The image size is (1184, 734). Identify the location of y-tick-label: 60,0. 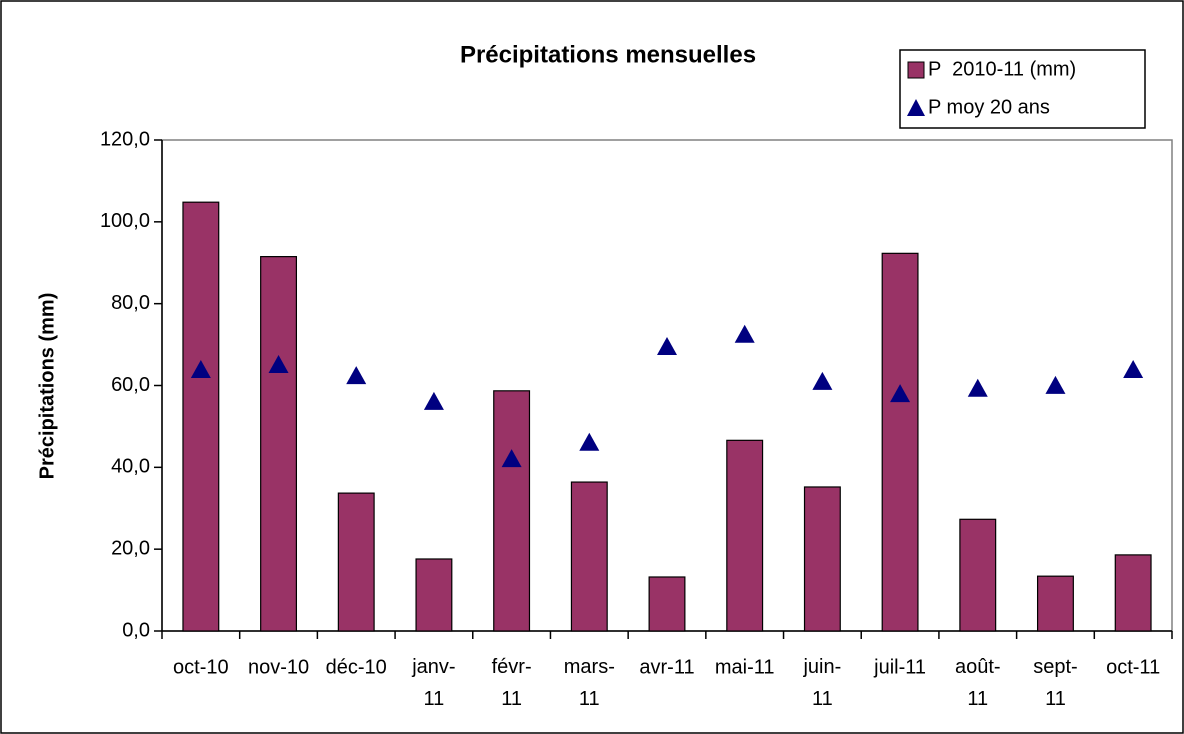
(130, 385).